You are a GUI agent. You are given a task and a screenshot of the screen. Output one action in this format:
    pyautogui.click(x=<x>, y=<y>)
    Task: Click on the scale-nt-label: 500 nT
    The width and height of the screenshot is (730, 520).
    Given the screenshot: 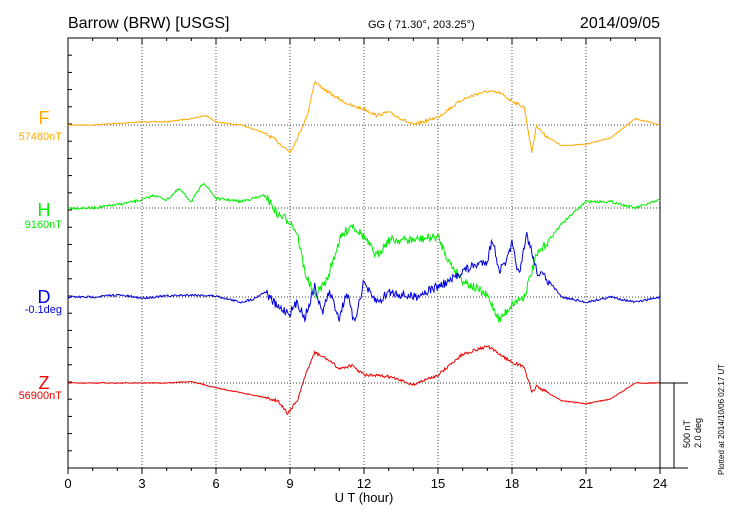 What is the action you would take?
    pyautogui.click(x=687, y=433)
    